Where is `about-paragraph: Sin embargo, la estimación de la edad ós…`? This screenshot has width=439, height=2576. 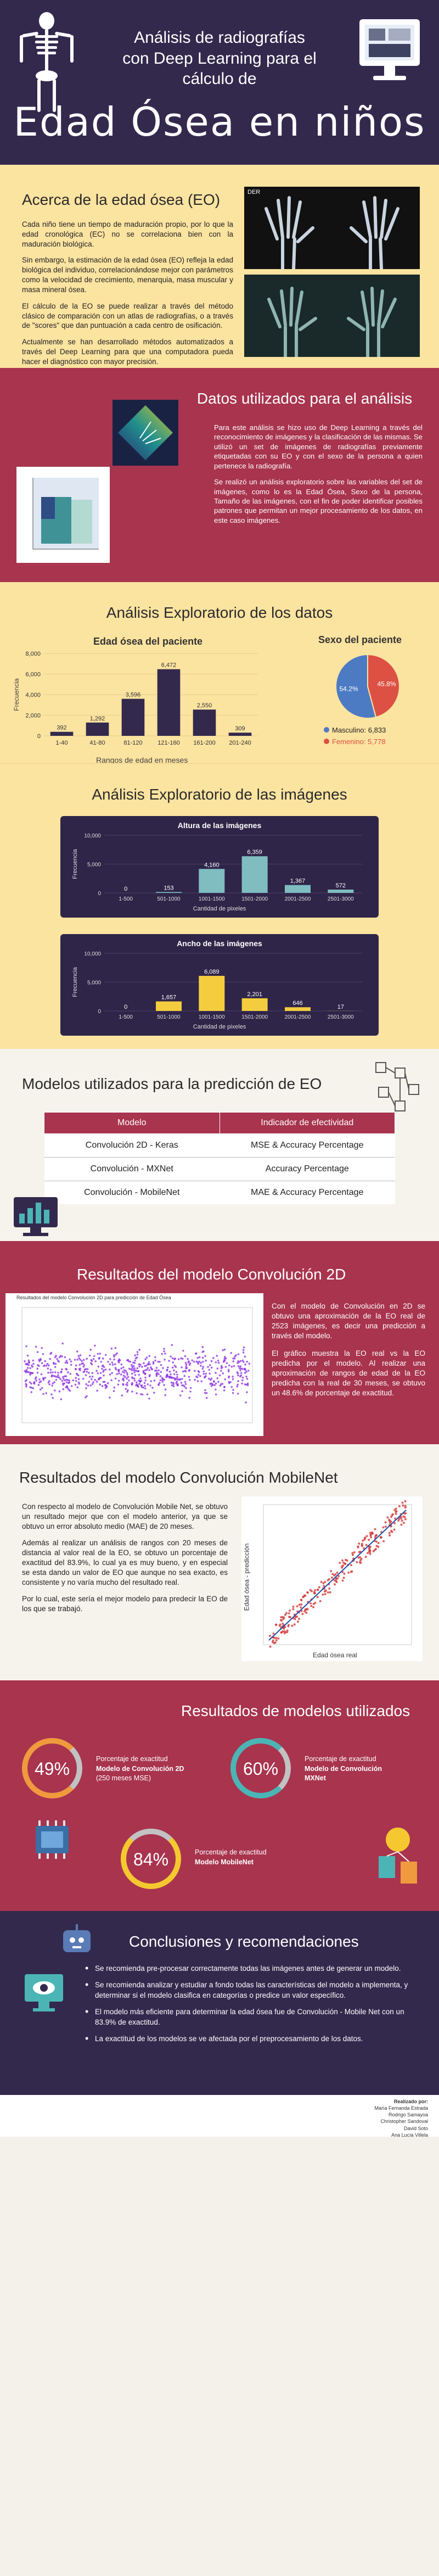
about-paragraph: Sin embargo, la estimación de la edad ós… is located at coordinates (127, 275).